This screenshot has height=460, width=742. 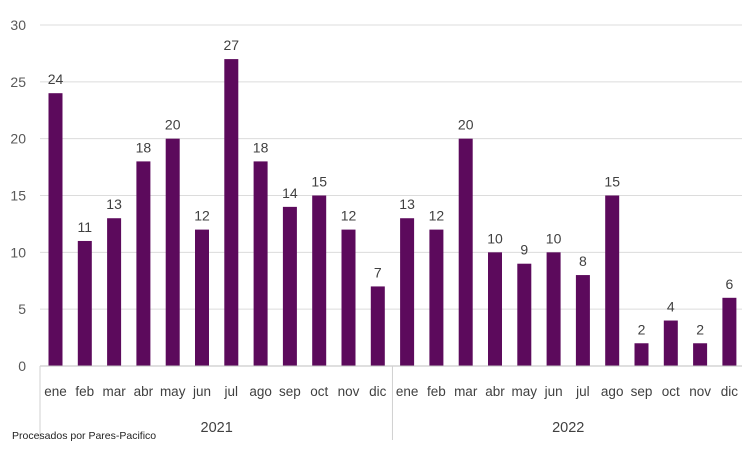 I want to click on y-axis: 0 5 10 15 20 25 30, so click(x=18, y=195).